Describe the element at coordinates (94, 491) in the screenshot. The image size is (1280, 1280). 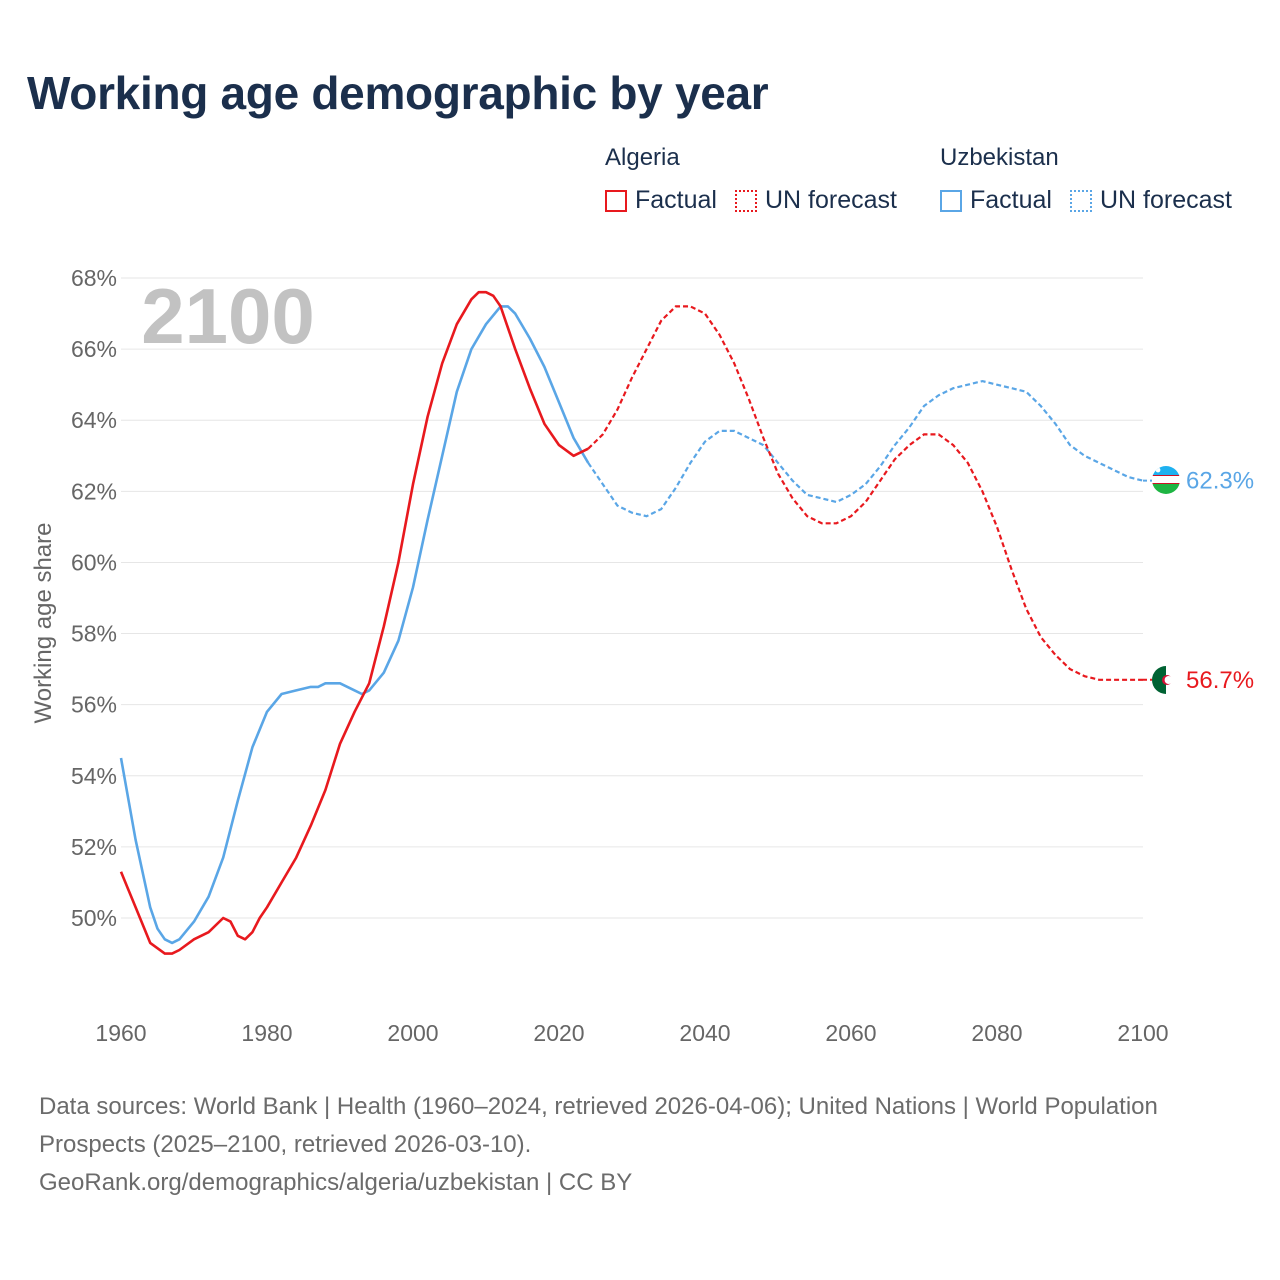
I see `y-tick-label: 62%` at that location.